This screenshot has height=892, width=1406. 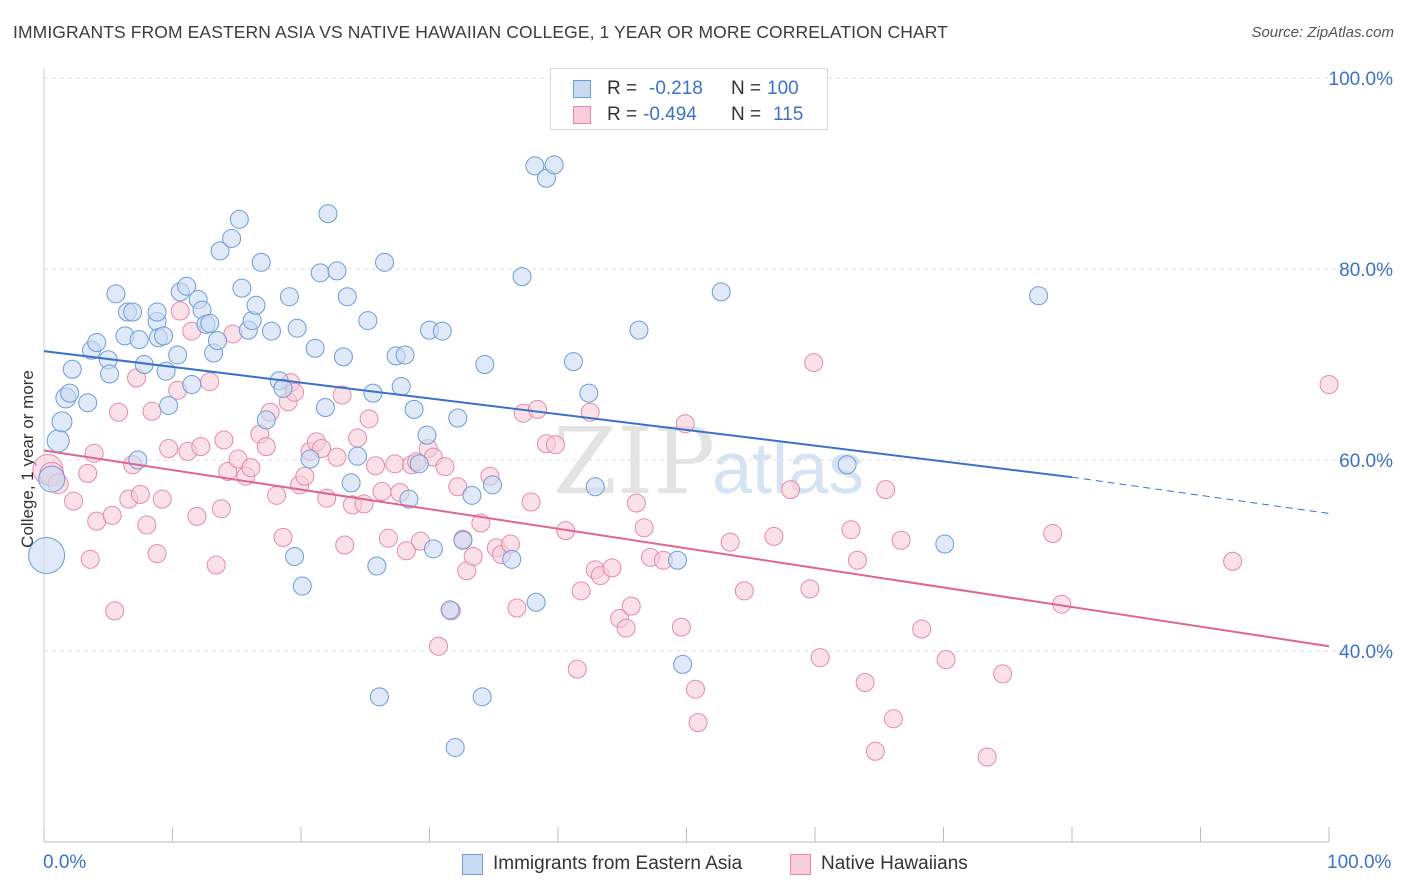 I want to click on bottom-legend-label: Native Hawaiians, so click(x=894, y=863).